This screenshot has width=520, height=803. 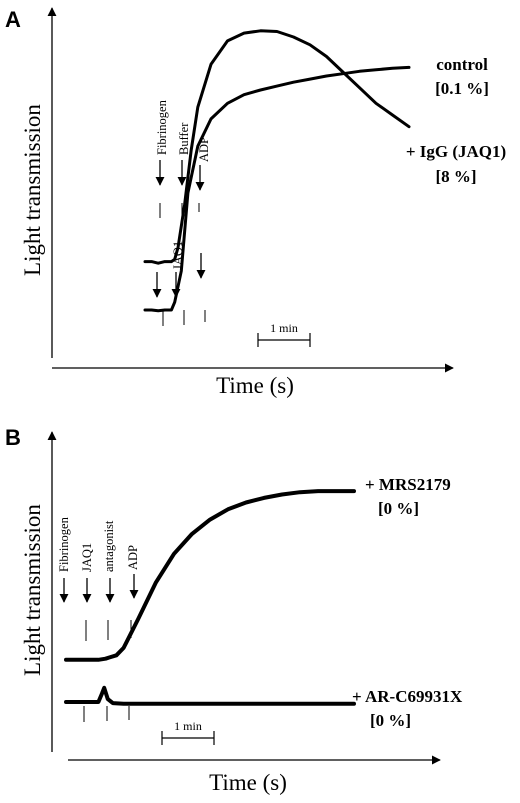 I want to click on ar-c69931x-trace, so click(x=210, y=695).